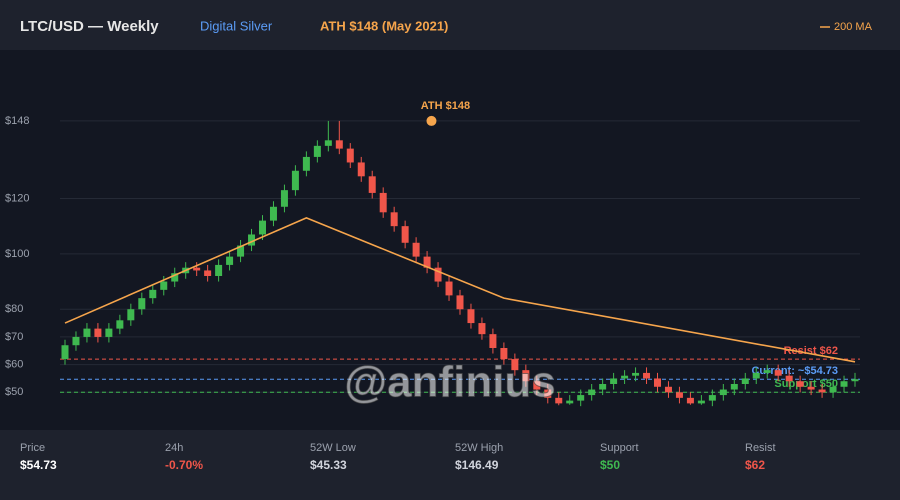 The image size is (900, 500). What do you see at coordinates (236, 25) in the screenshot?
I see `tag: Digital Silver` at bounding box center [236, 25].